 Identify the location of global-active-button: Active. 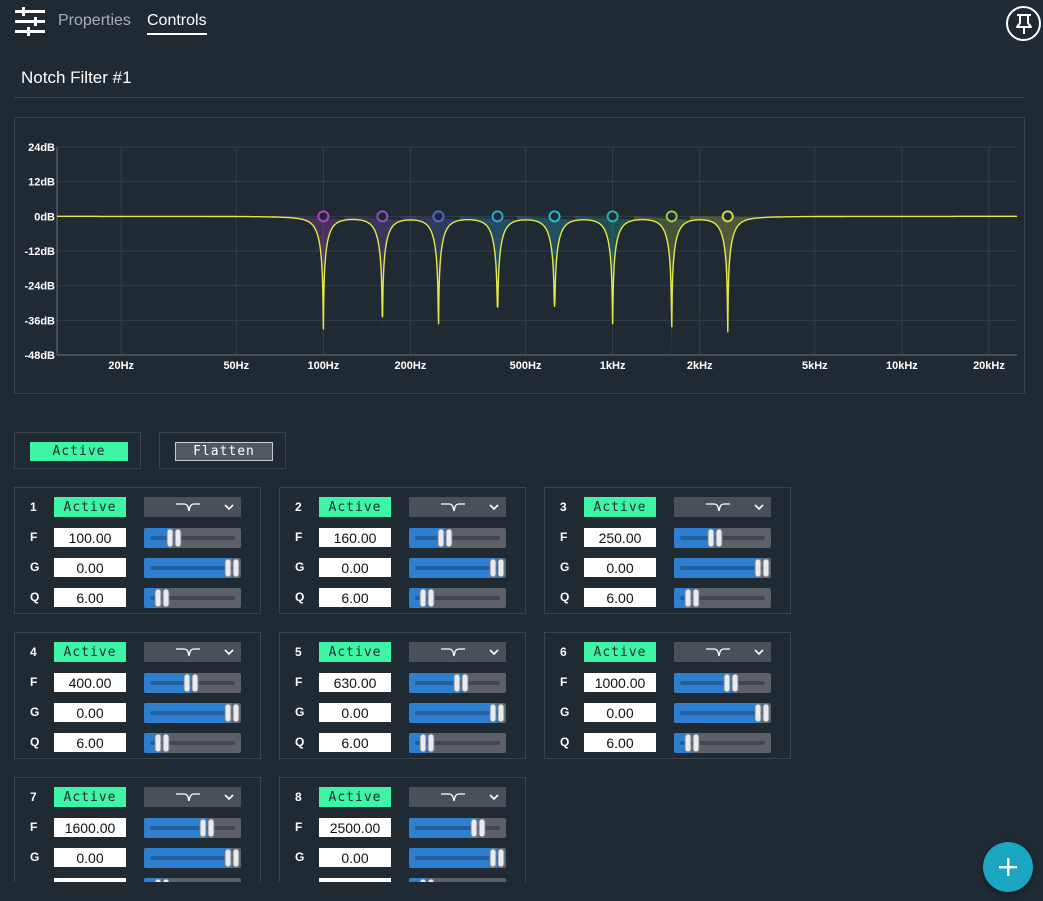
(79, 451).